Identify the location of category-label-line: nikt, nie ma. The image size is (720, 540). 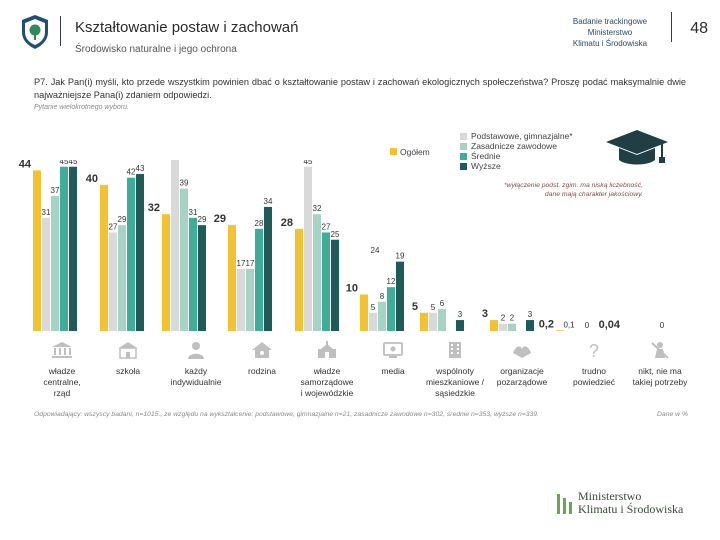
(660, 371).